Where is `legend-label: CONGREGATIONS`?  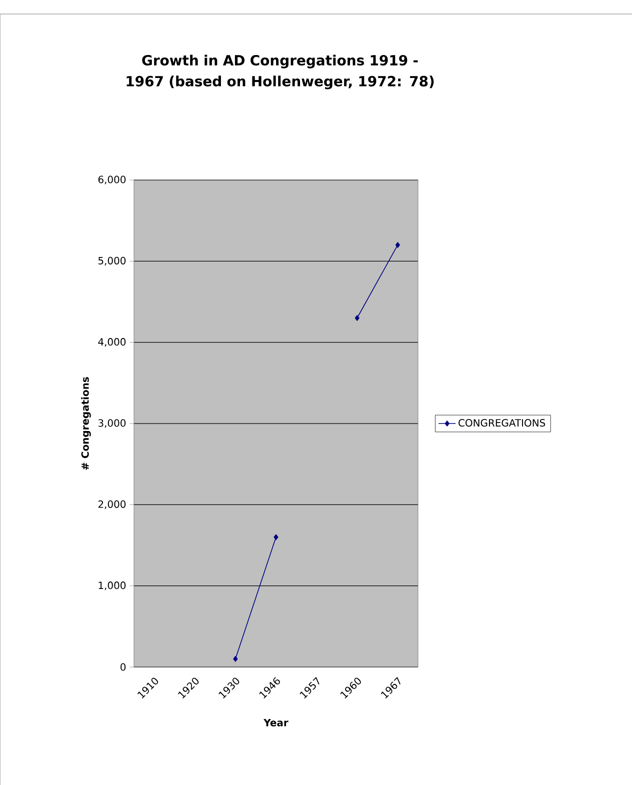
legend-label: CONGREGATIONS is located at coordinates (502, 423).